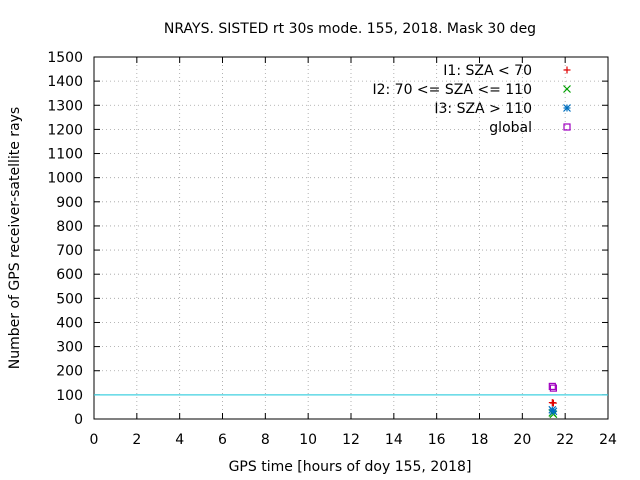 The image size is (640, 480). What do you see at coordinates (15, 238) in the screenshot?
I see `y-axis-title: Number of GPS receiver-satellite rays` at bounding box center [15, 238].